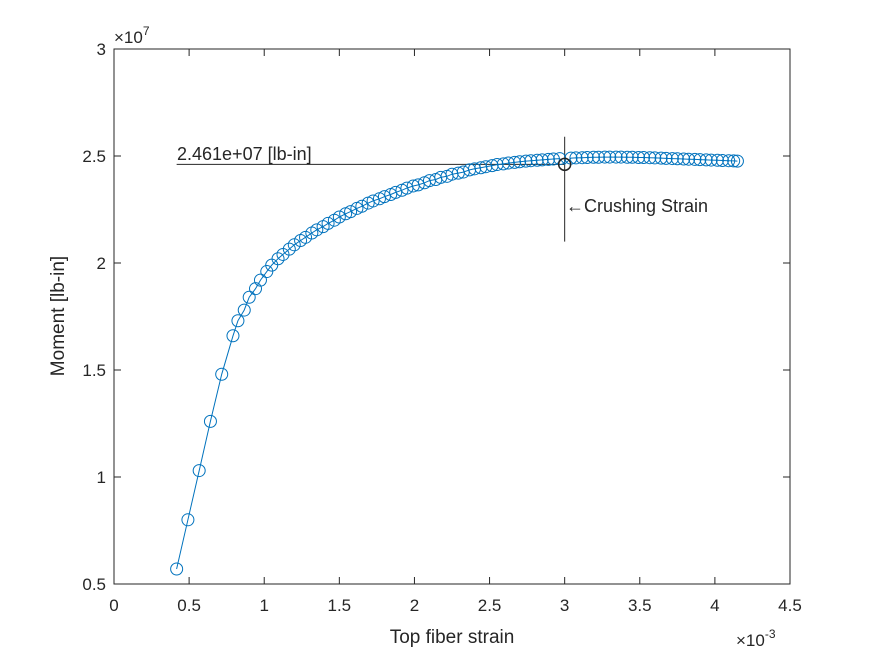  I want to click on y-axis-label: Moment [lb-in], so click(58, 316).